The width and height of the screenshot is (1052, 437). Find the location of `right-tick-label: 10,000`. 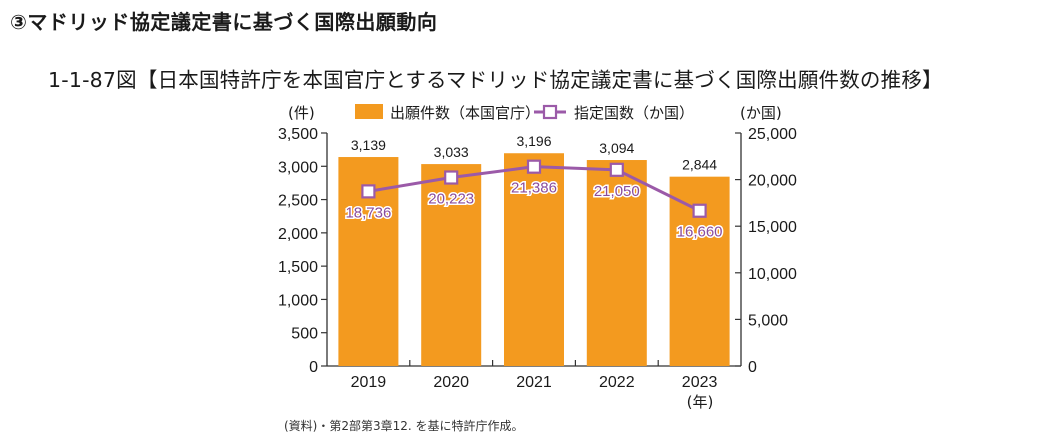

right-tick-label: 10,000 is located at coordinates (772, 274).